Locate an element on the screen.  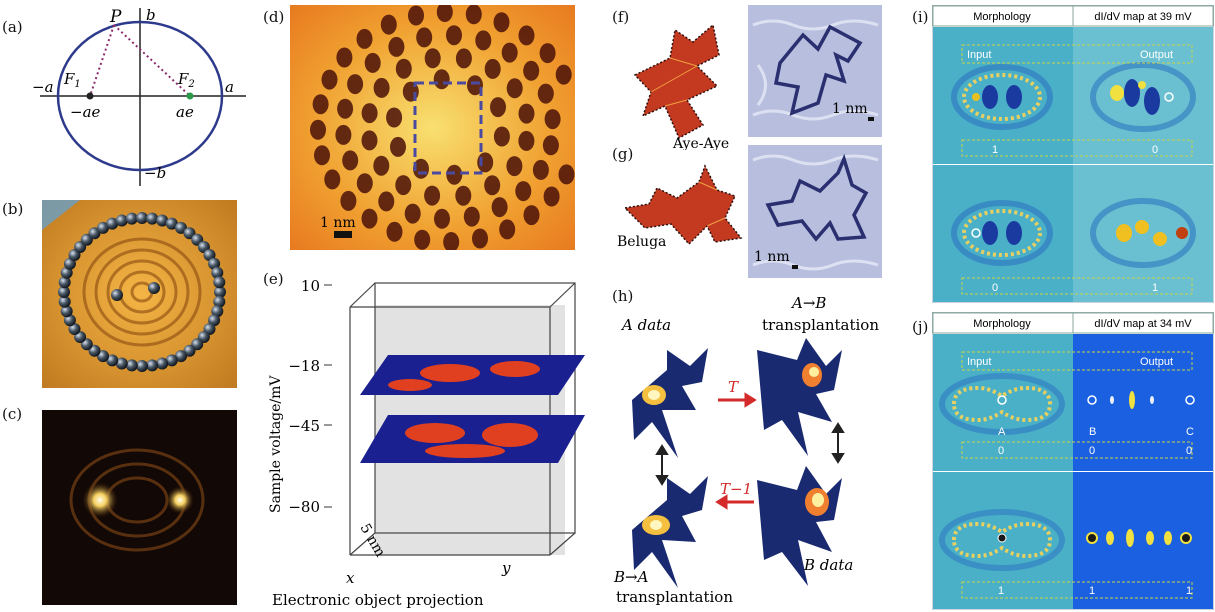
letter-a: A is located at coordinates (1002, 432).